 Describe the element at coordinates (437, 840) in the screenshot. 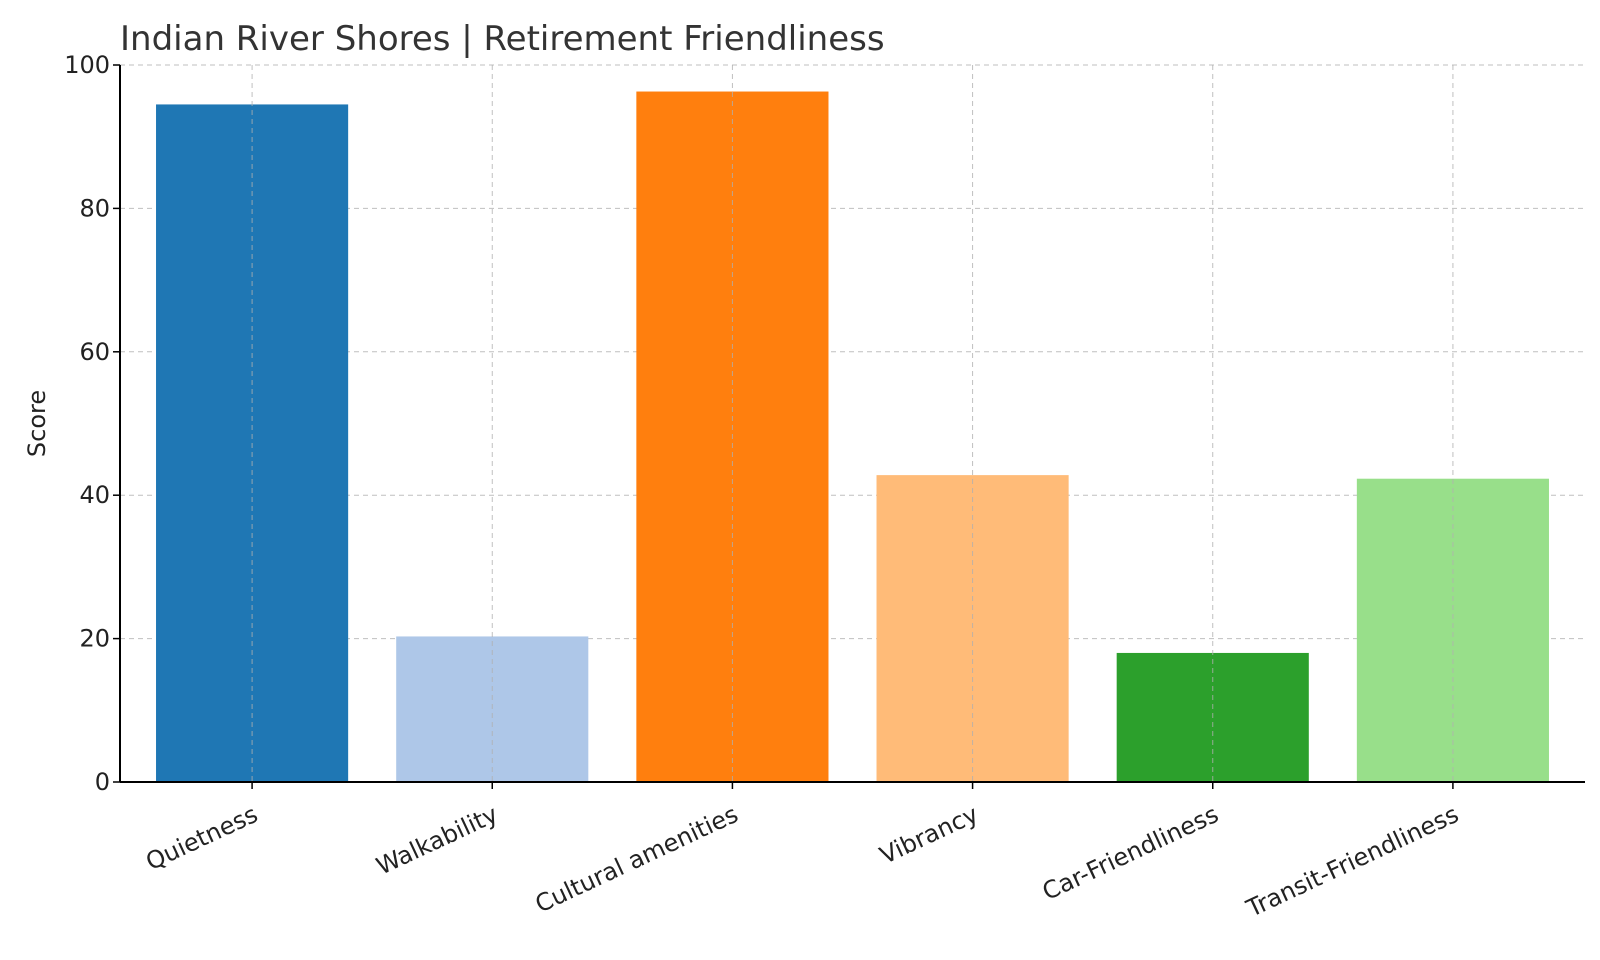

I see `x-tick-label: Walkability` at that location.